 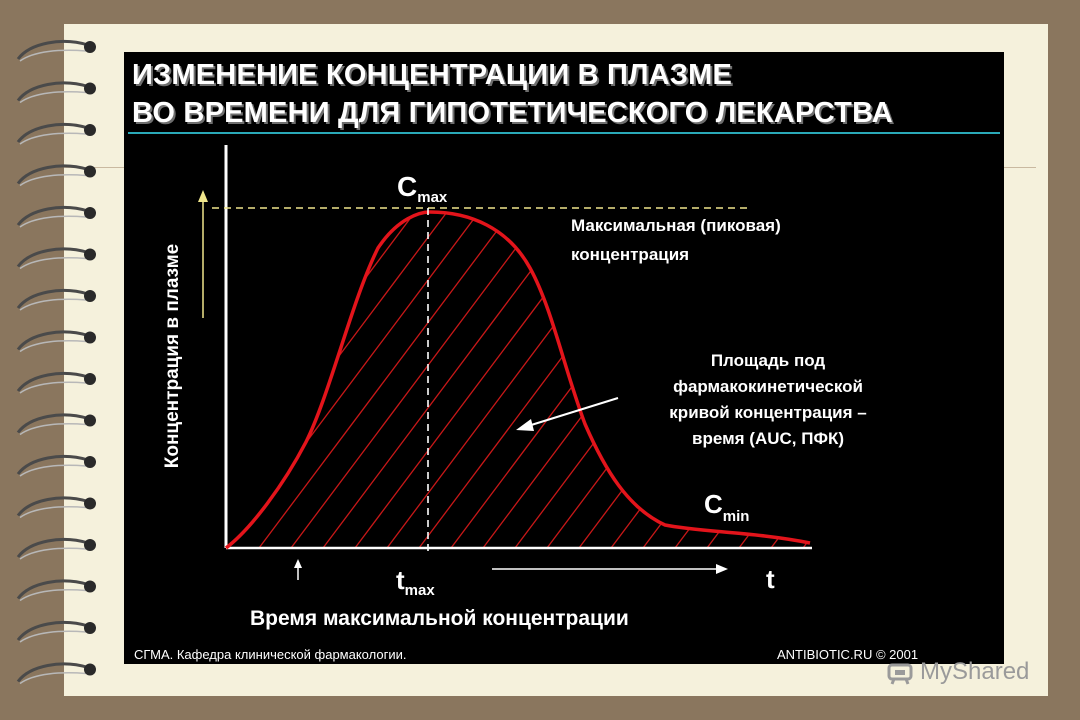 What do you see at coordinates (407, 186) in the screenshot?
I see `cmax-label-main: C` at bounding box center [407, 186].